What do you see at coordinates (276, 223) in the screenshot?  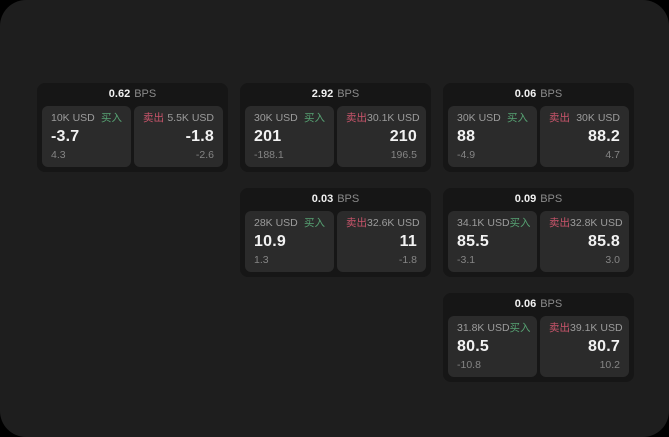 I see `buy-size-label: 28K USD` at bounding box center [276, 223].